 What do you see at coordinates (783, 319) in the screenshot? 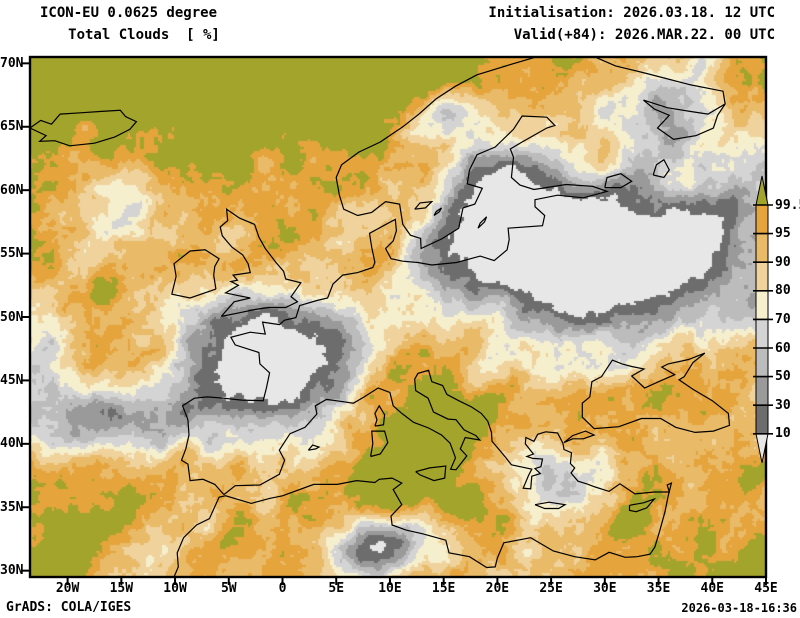
I see `colorbar-tick-label: 70` at bounding box center [783, 319].